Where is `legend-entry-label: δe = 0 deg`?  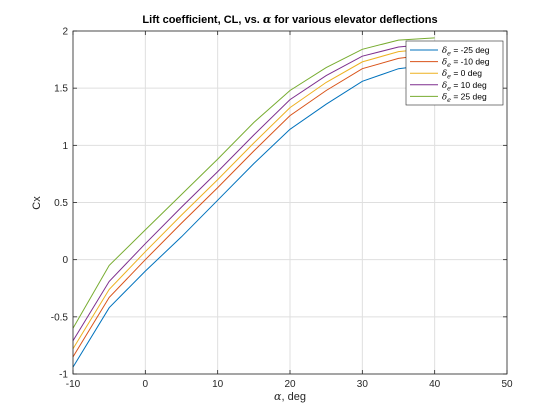 legend-entry-label: δe = 0 deg is located at coordinates (462, 74).